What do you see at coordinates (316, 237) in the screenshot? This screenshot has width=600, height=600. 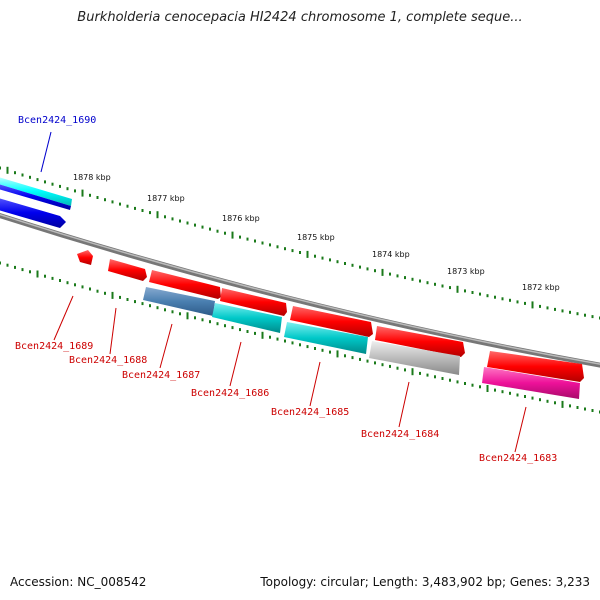 I see `kbp-label-1875: 1875 kbp` at bounding box center [316, 237].